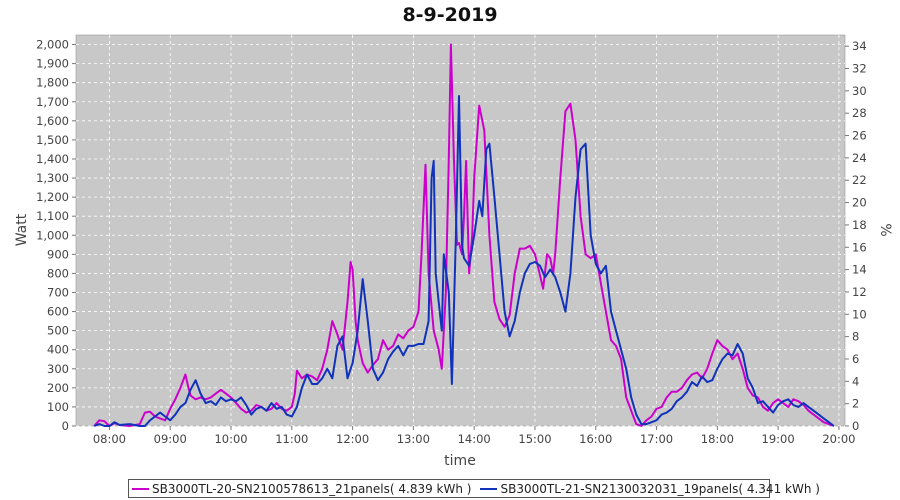 This screenshot has width=900, height=500. Describe the element at coordinates (52, 121) in the screenshot. I see `y-tick-label: 1,600` at that location.